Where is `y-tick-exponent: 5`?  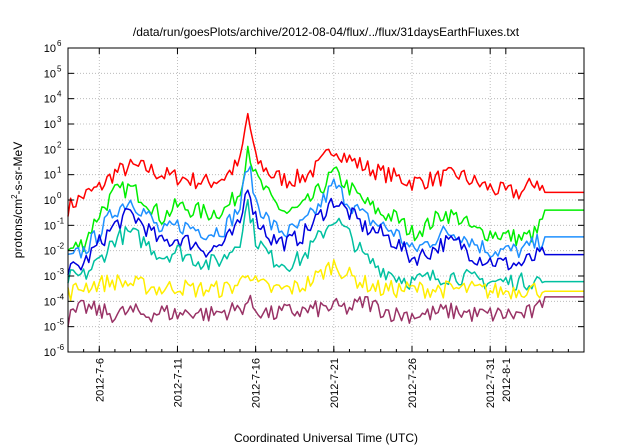
y-tick-exponent: 5 is located at coordinates (59, 68).